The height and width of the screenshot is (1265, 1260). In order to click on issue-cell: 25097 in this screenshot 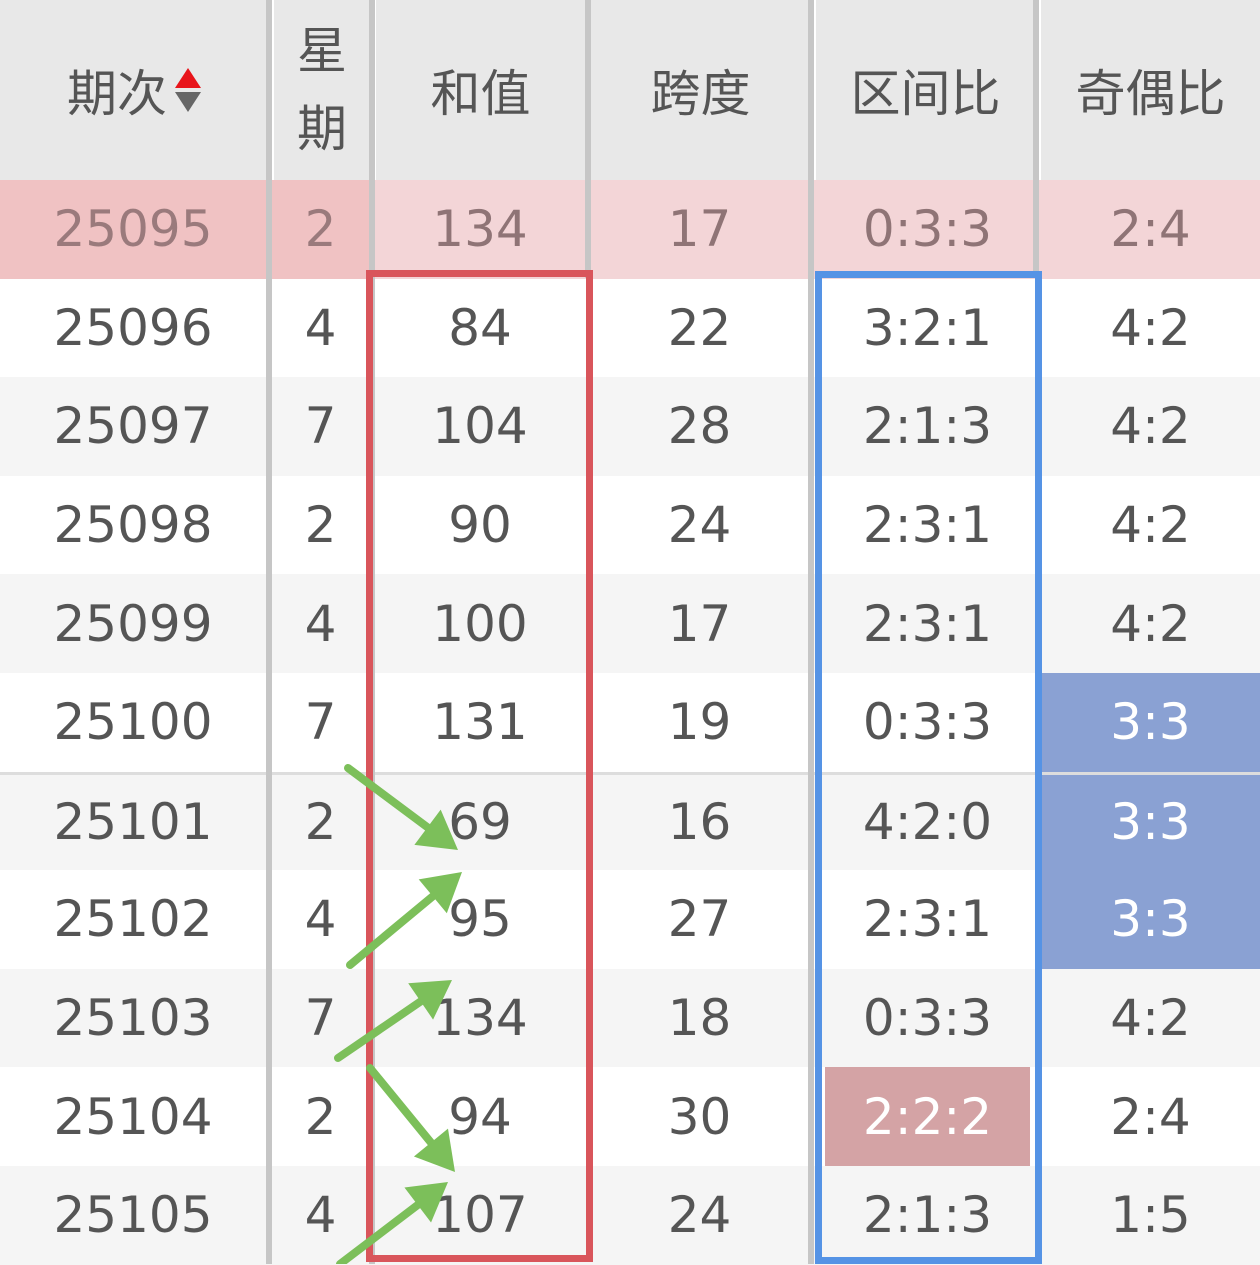, I will do `click(133, 426)`.